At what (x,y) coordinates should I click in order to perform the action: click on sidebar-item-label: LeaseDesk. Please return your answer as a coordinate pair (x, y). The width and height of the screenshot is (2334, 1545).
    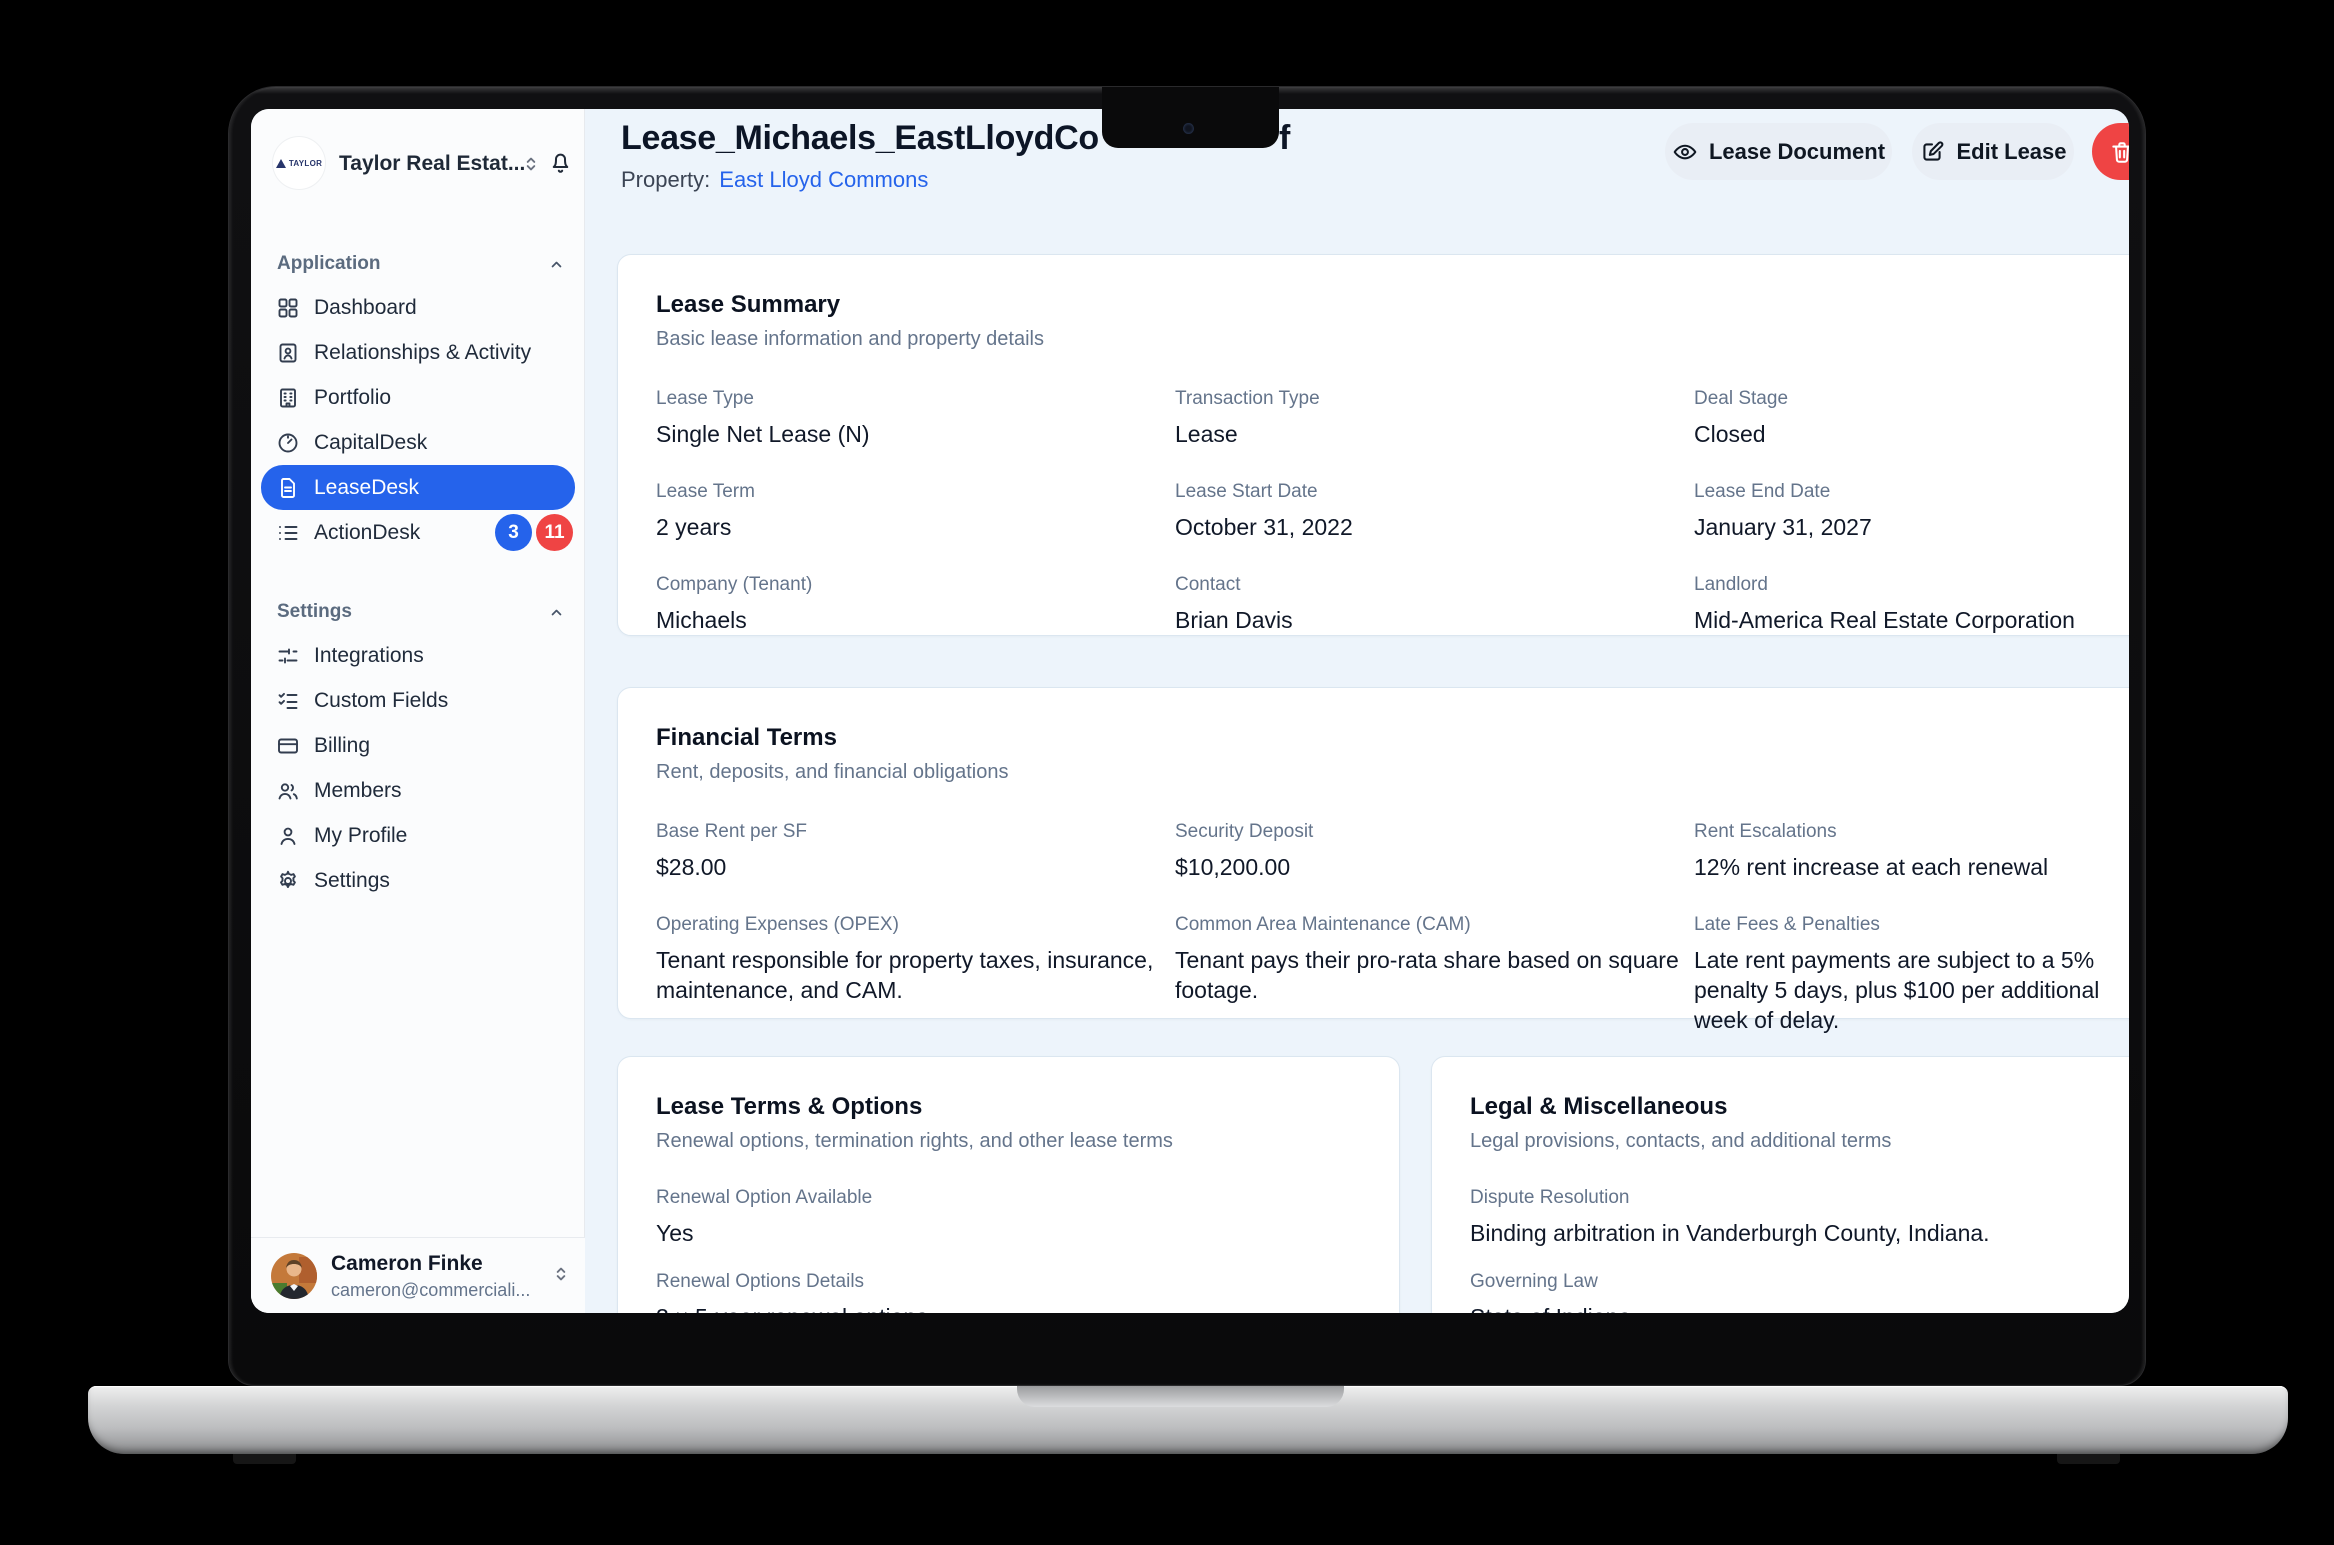
    Looking at the image, I should click on (367, 487).